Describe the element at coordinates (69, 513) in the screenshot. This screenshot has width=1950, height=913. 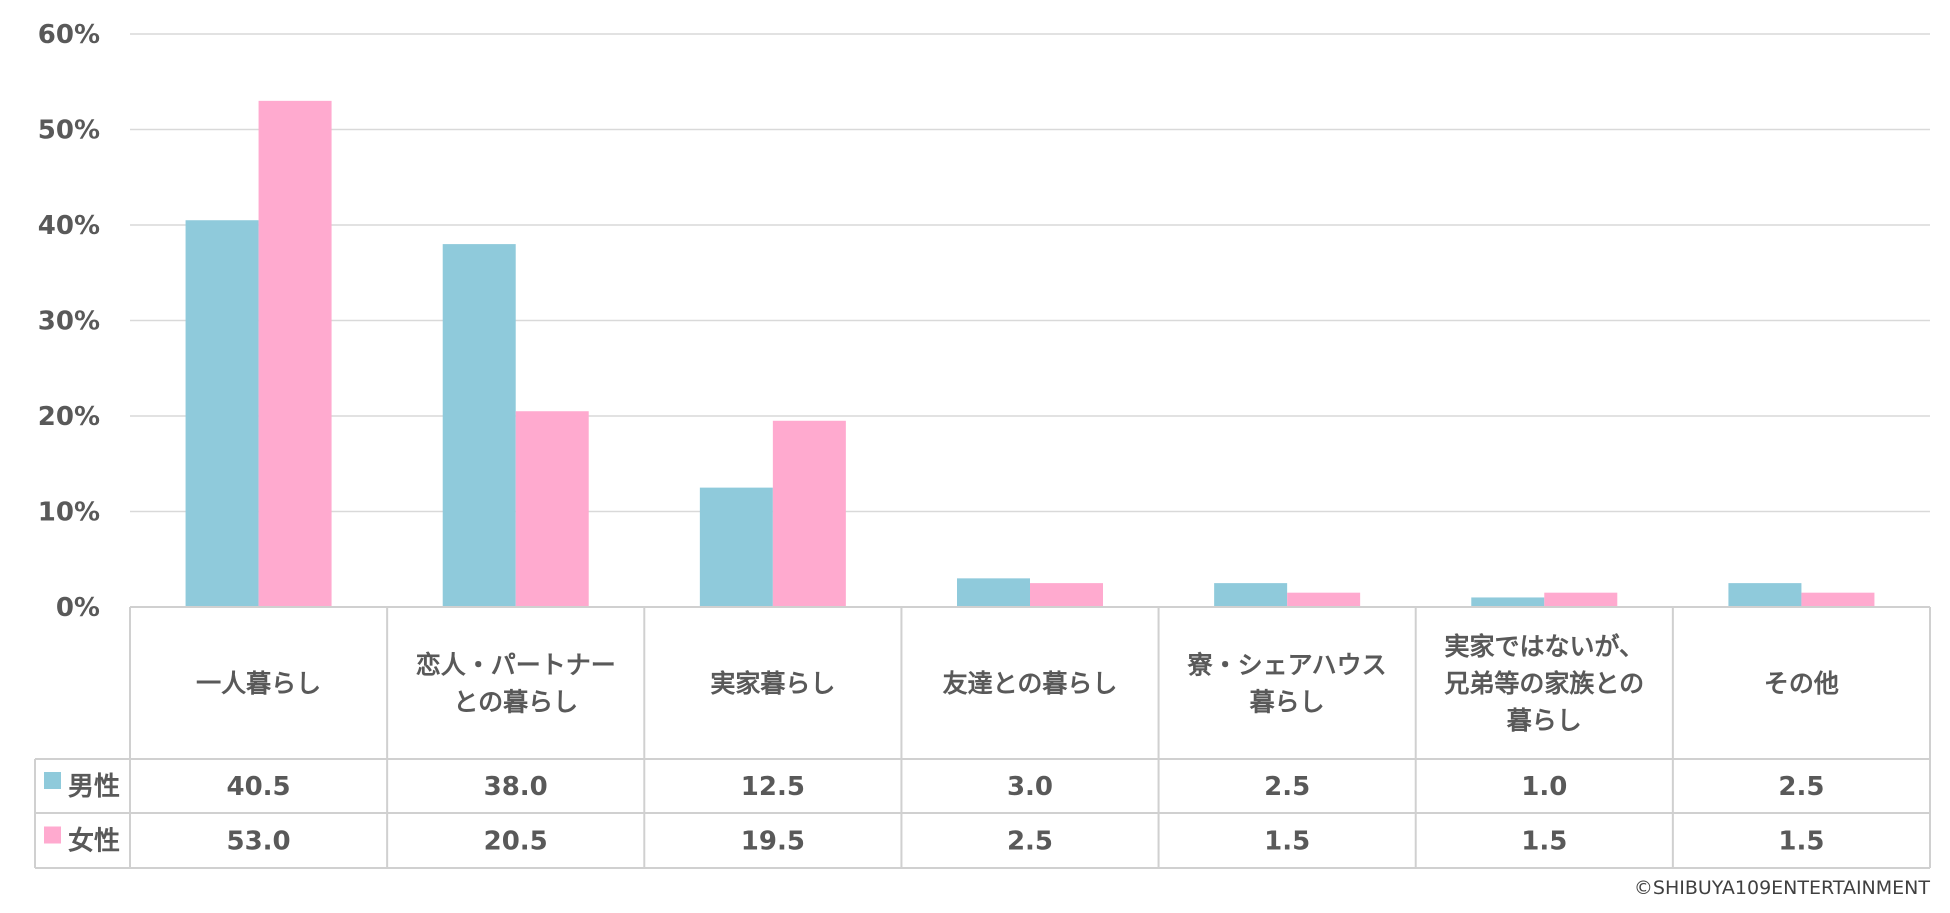
I see `y-tick-label: 10%` at that location.